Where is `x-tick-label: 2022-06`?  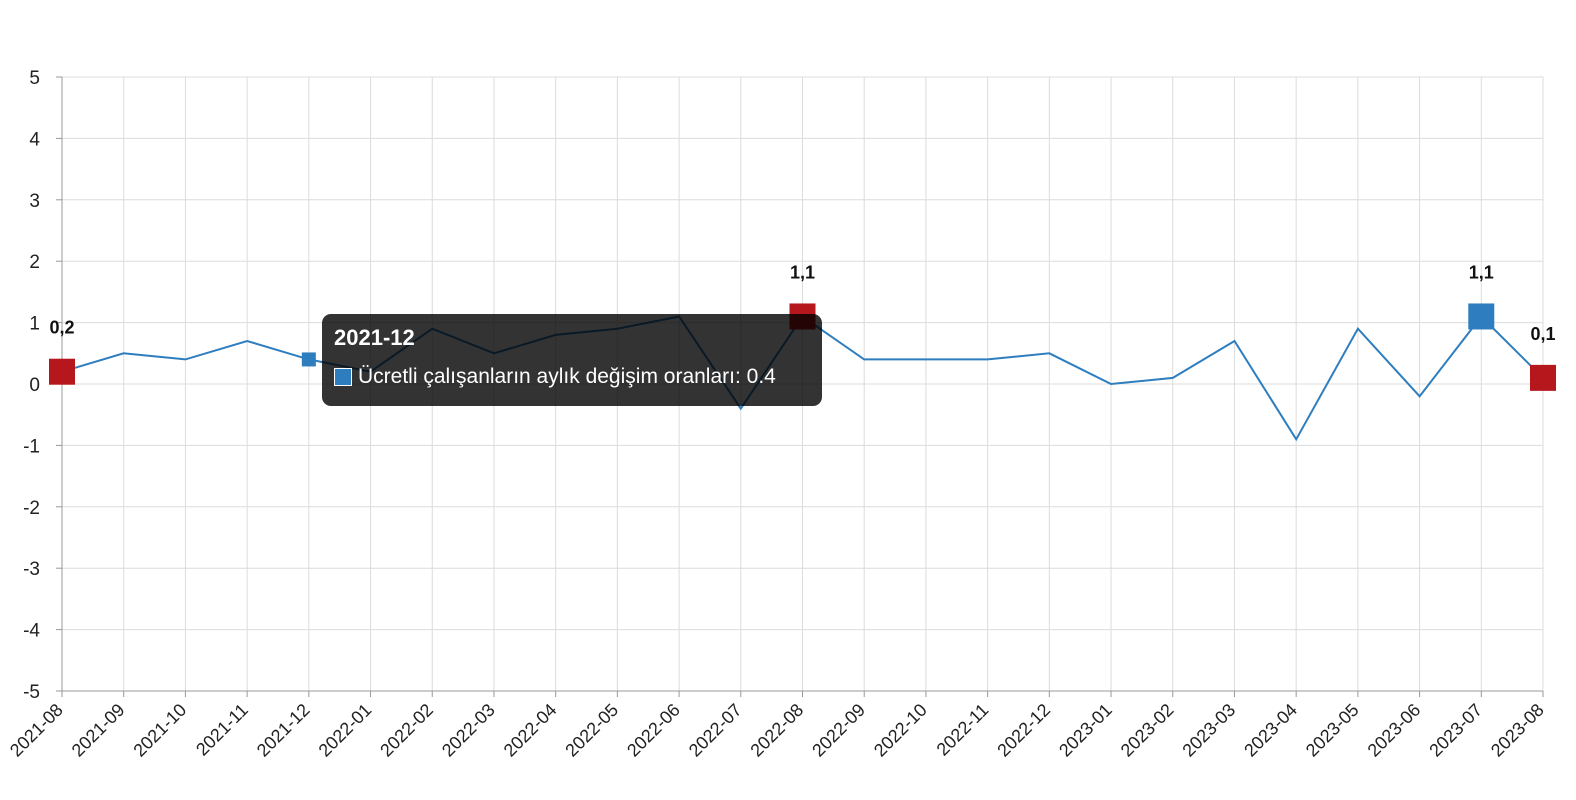
x-tick-label: 2022-06 is located at coordinates (653, 730).